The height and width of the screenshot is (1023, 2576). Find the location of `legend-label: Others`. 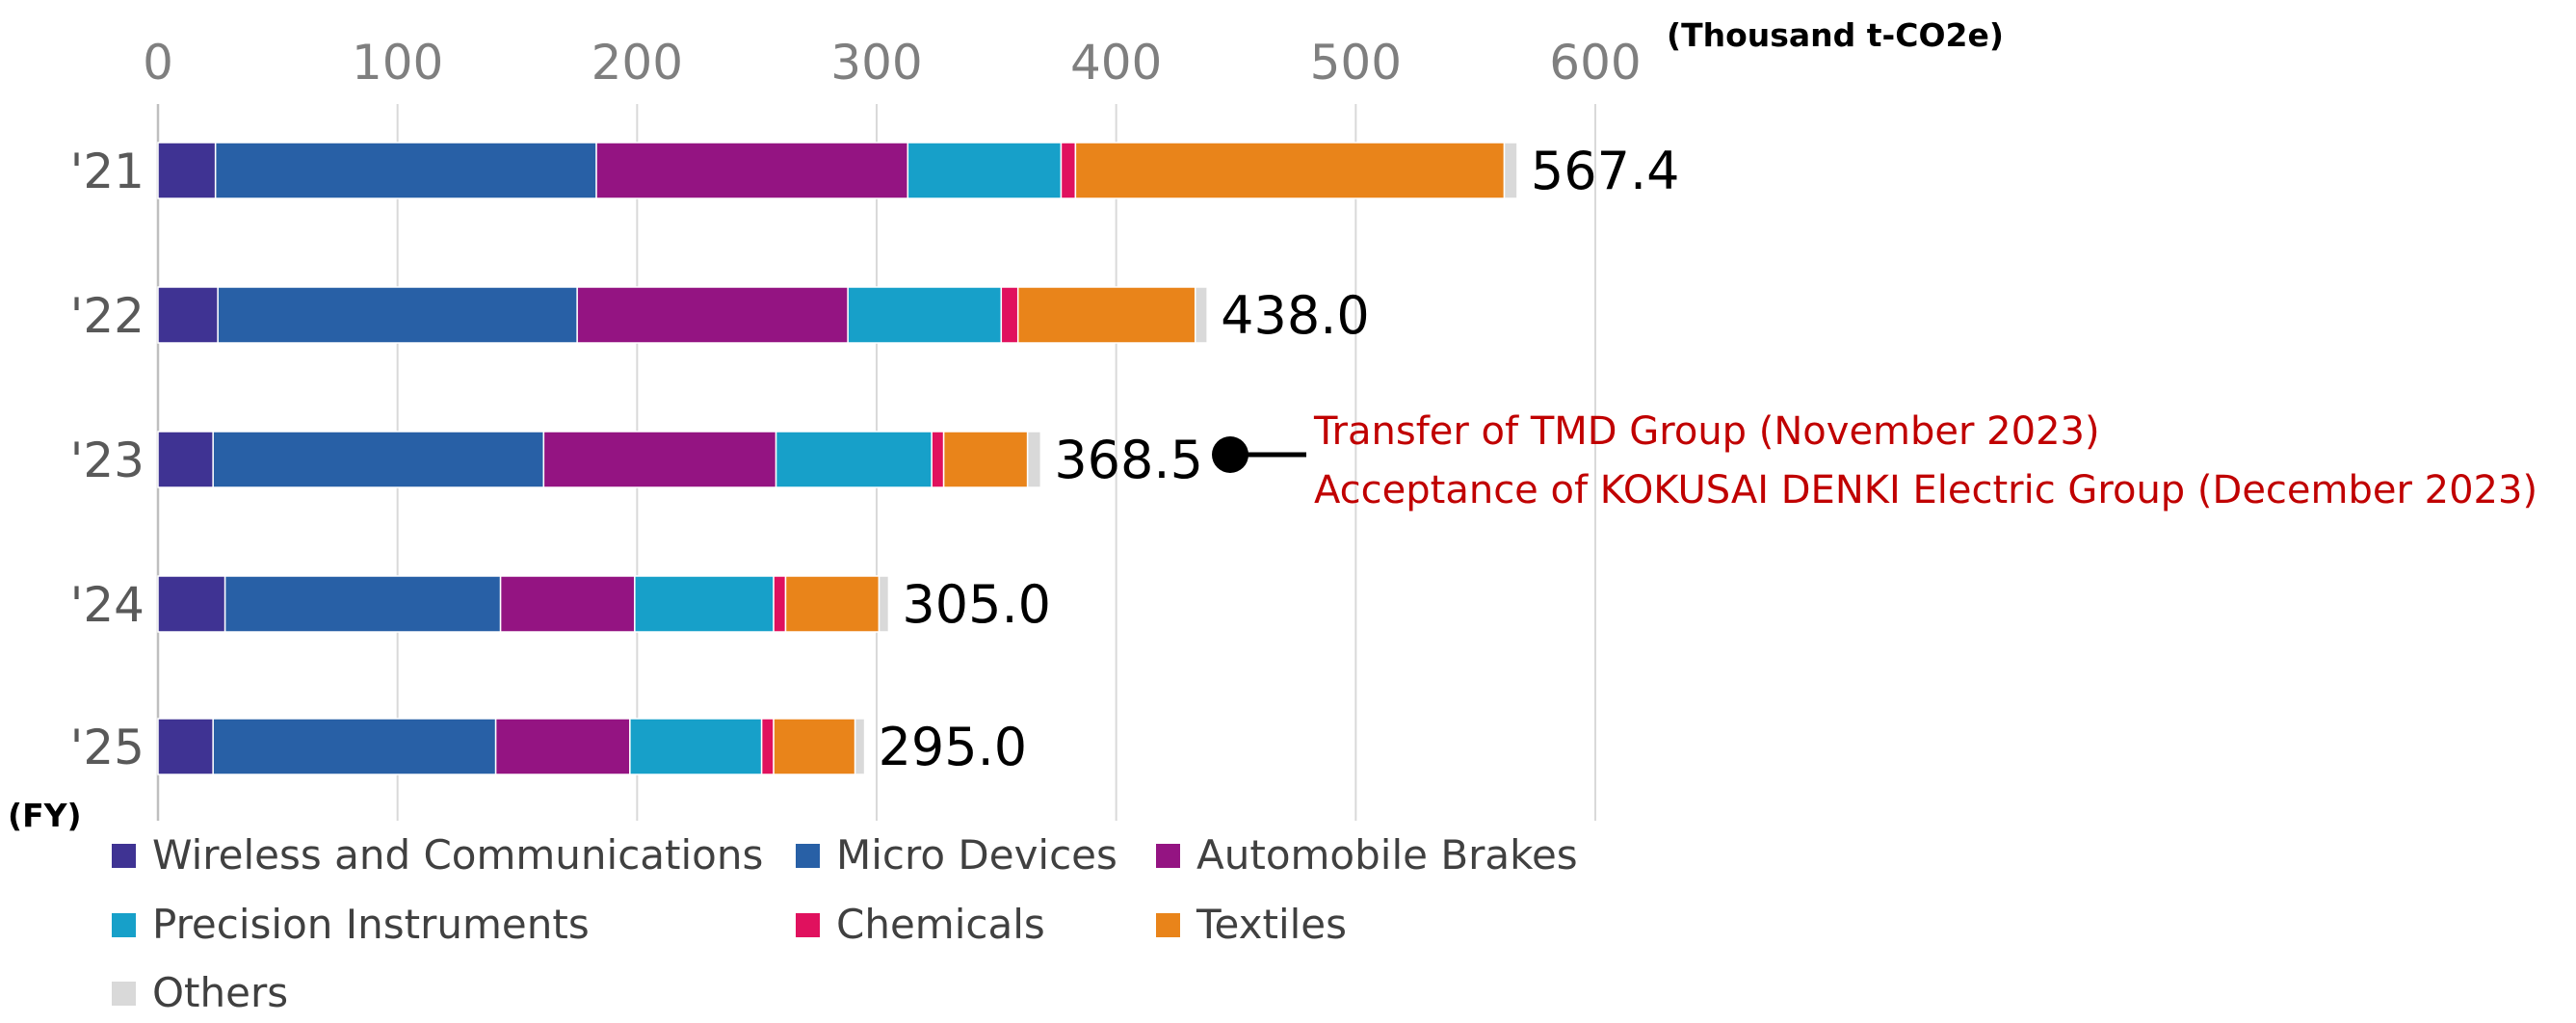

legend-label: Others is located at coordinates (220, 992).